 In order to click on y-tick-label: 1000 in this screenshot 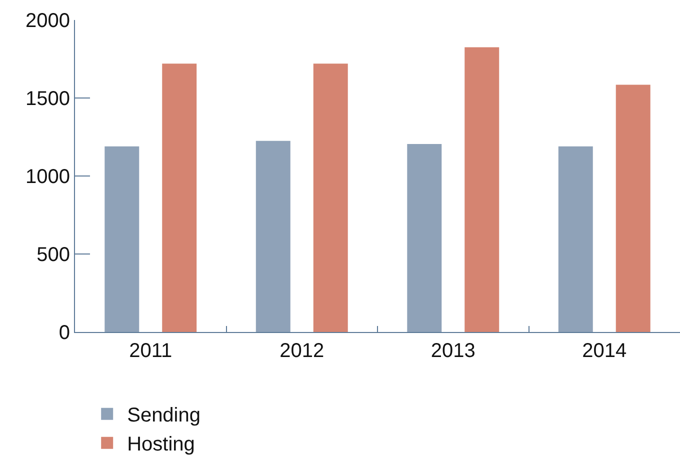, I will do `click(48, 177)`.